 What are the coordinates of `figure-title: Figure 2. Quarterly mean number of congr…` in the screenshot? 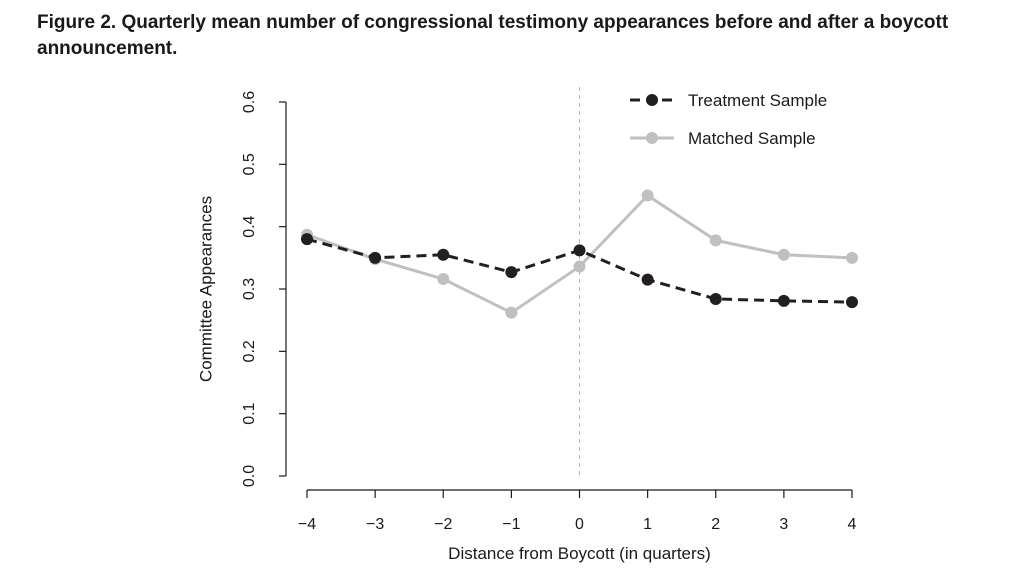 It's located at (493, 35).